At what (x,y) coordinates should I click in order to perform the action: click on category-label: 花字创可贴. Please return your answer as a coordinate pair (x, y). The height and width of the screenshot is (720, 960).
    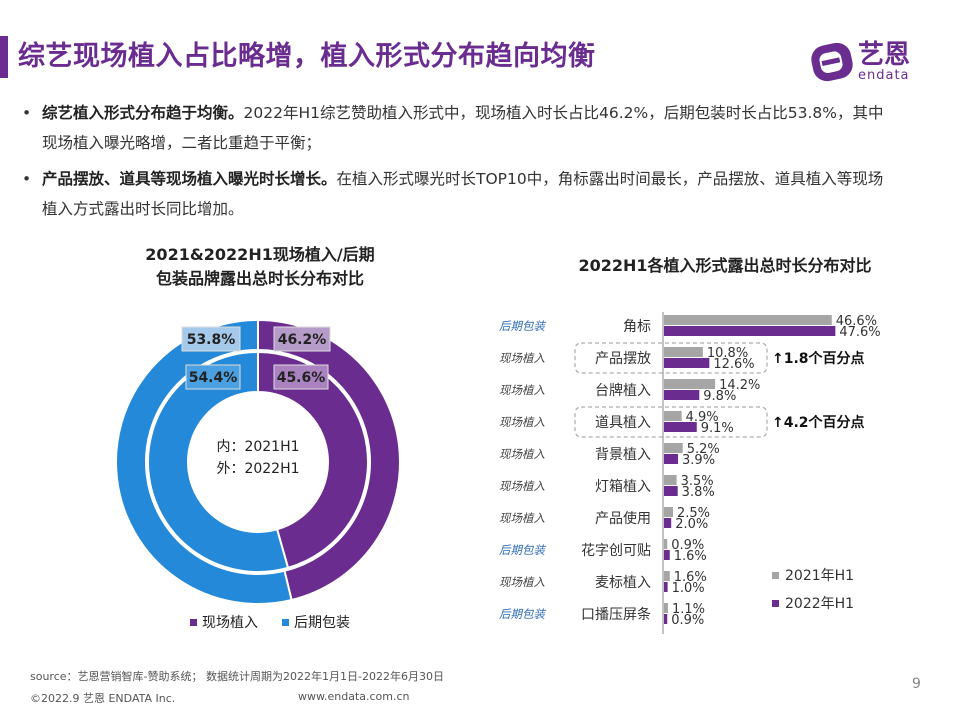
    Looking at the image, I should click on (616, 551).